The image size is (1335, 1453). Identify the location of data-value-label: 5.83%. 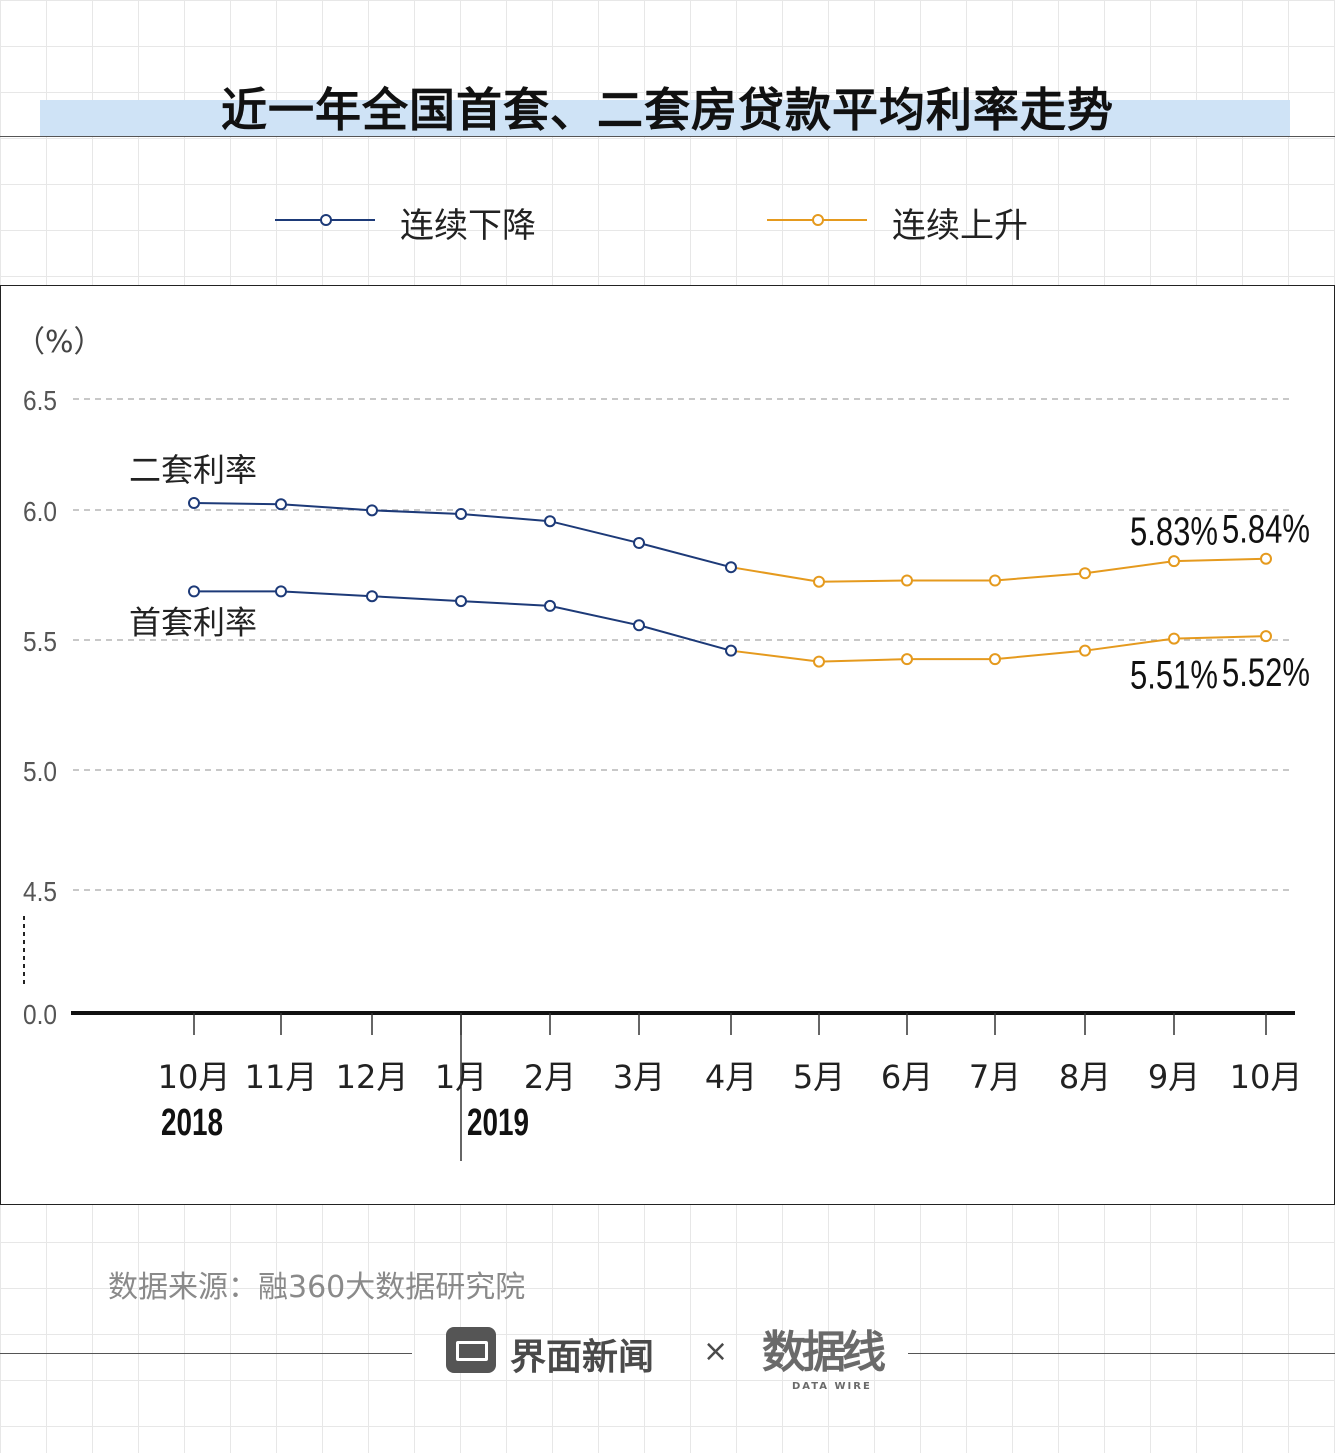
(1174, 532).